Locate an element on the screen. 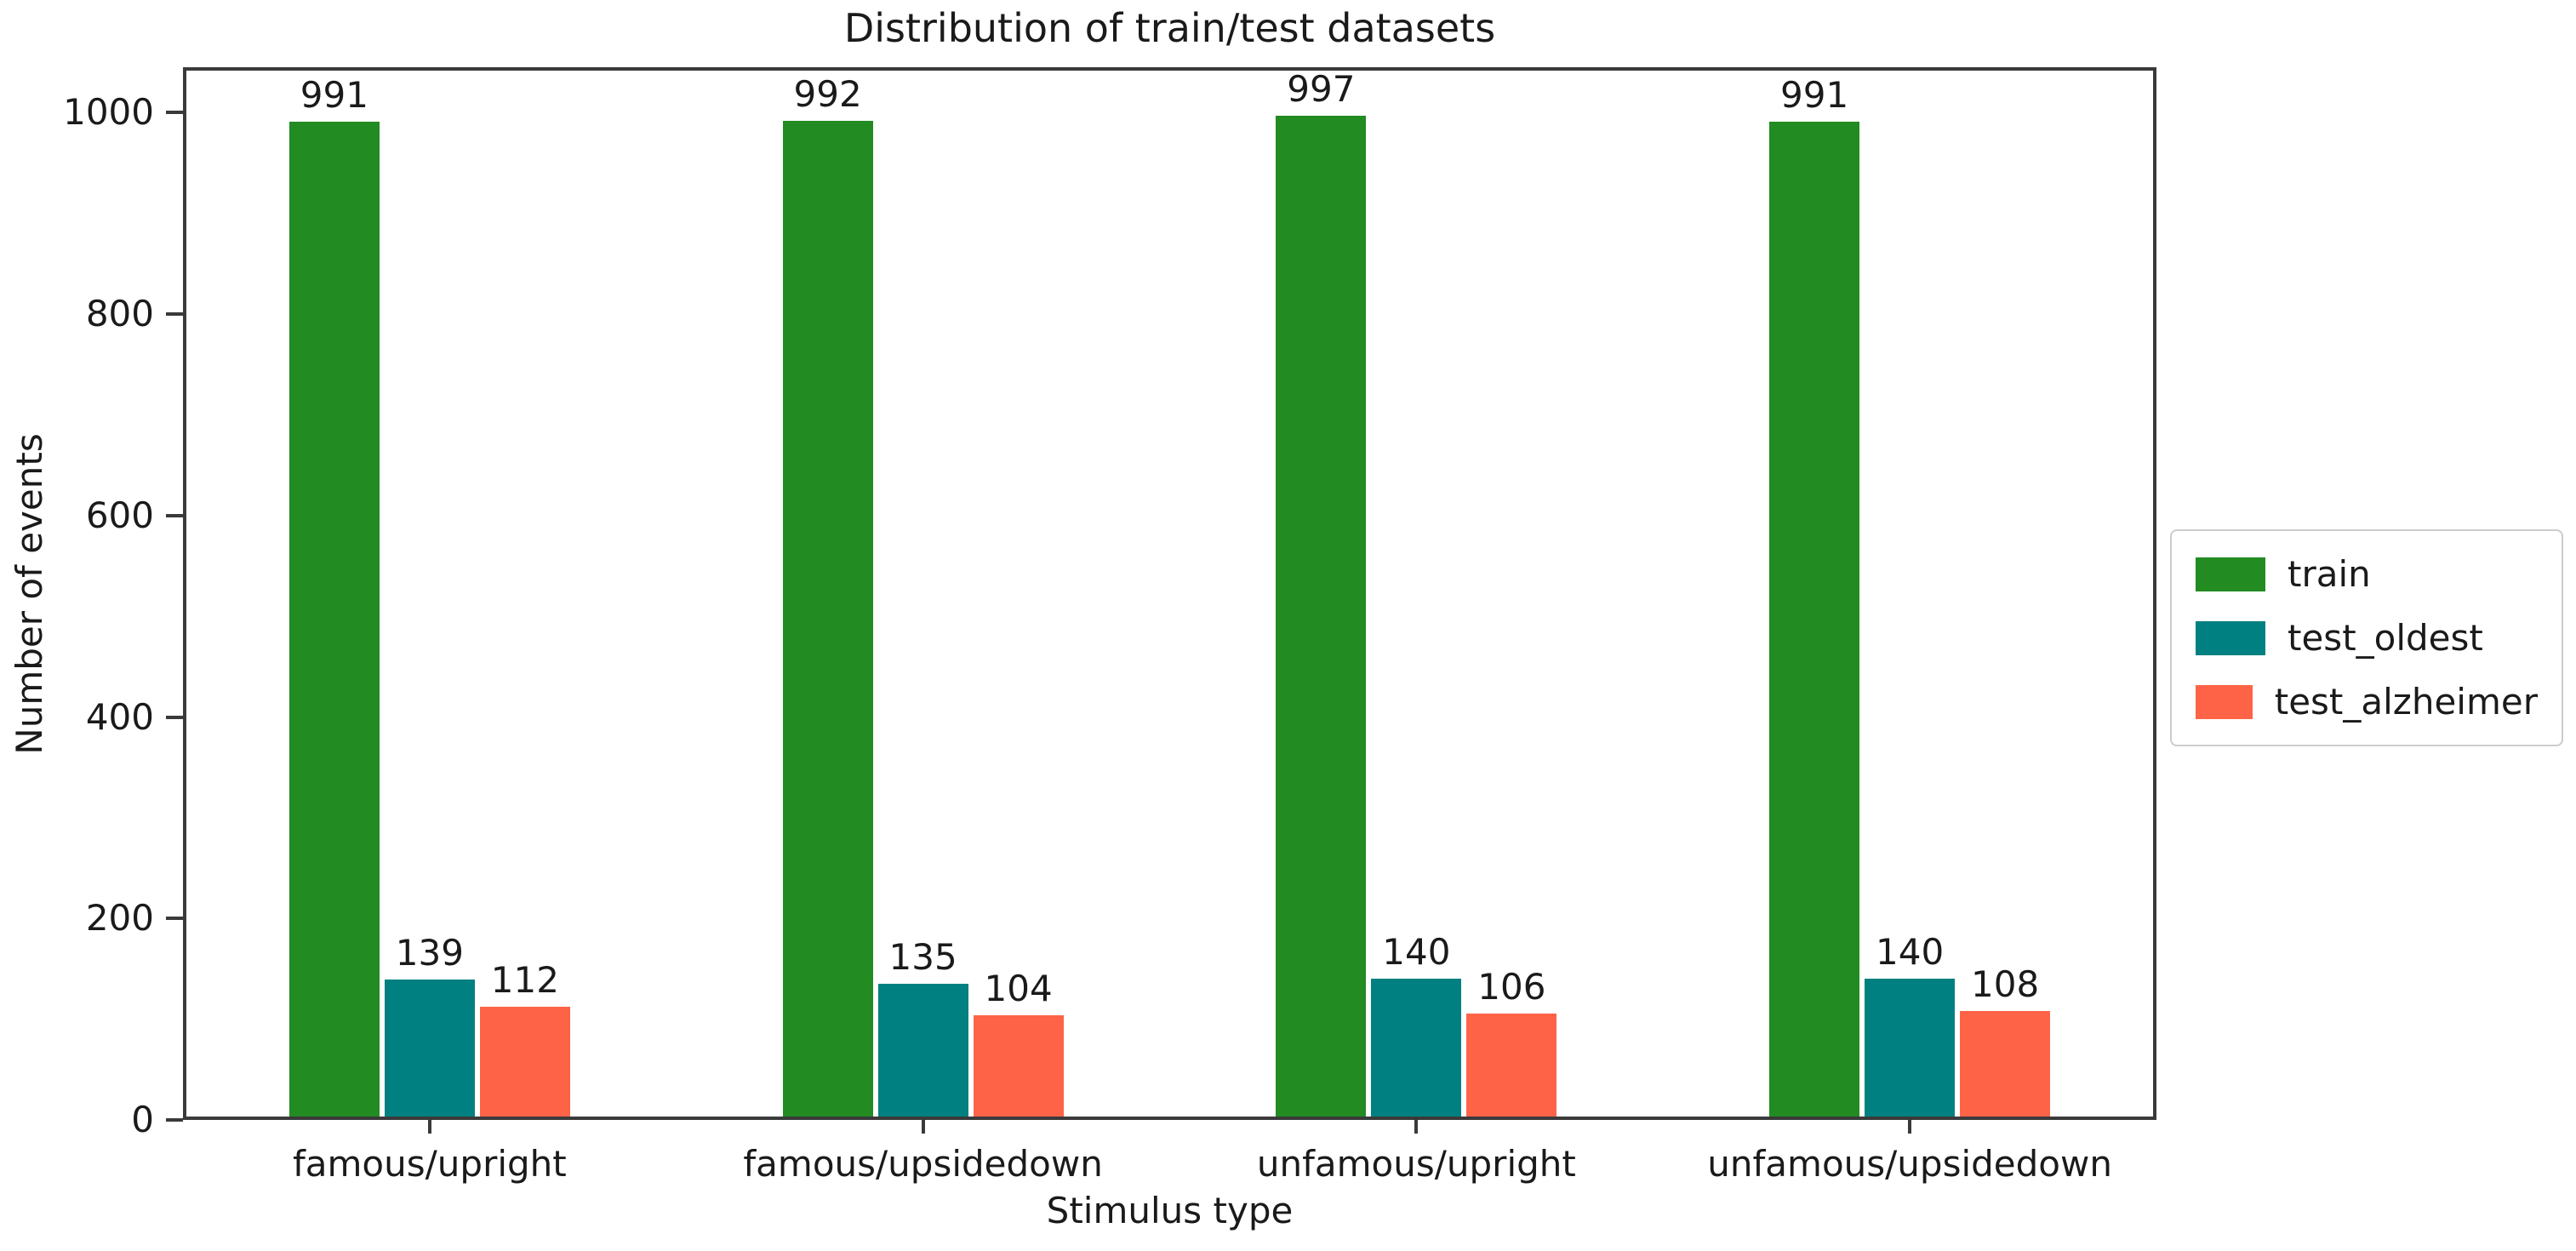 The height and width of the screenshot is (1251, 2576). legend-label: test_oldest is located at coordinates (2385, 638).